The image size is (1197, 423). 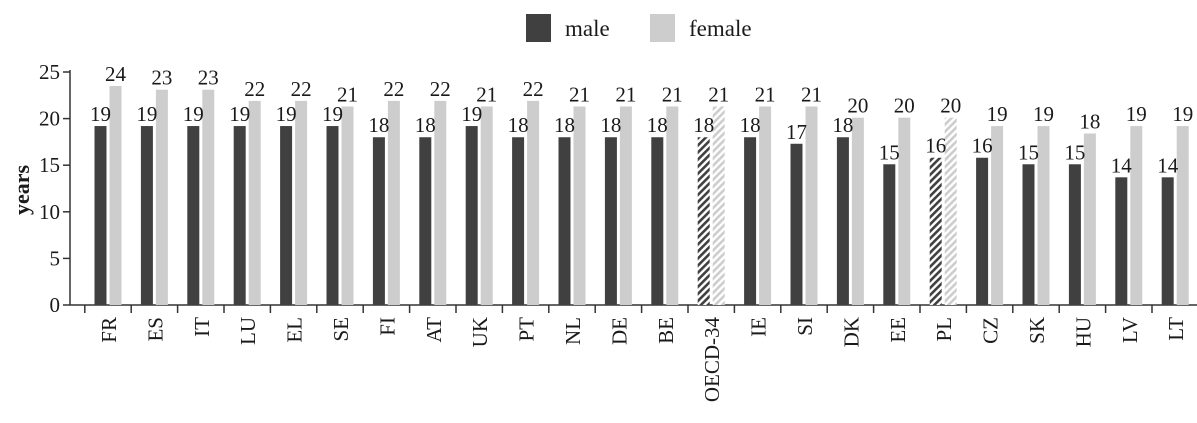 What do you see at coordinates (982, 146) in the screenshot?
I see `data-label-male: 16` at bounding box center [982, 146].